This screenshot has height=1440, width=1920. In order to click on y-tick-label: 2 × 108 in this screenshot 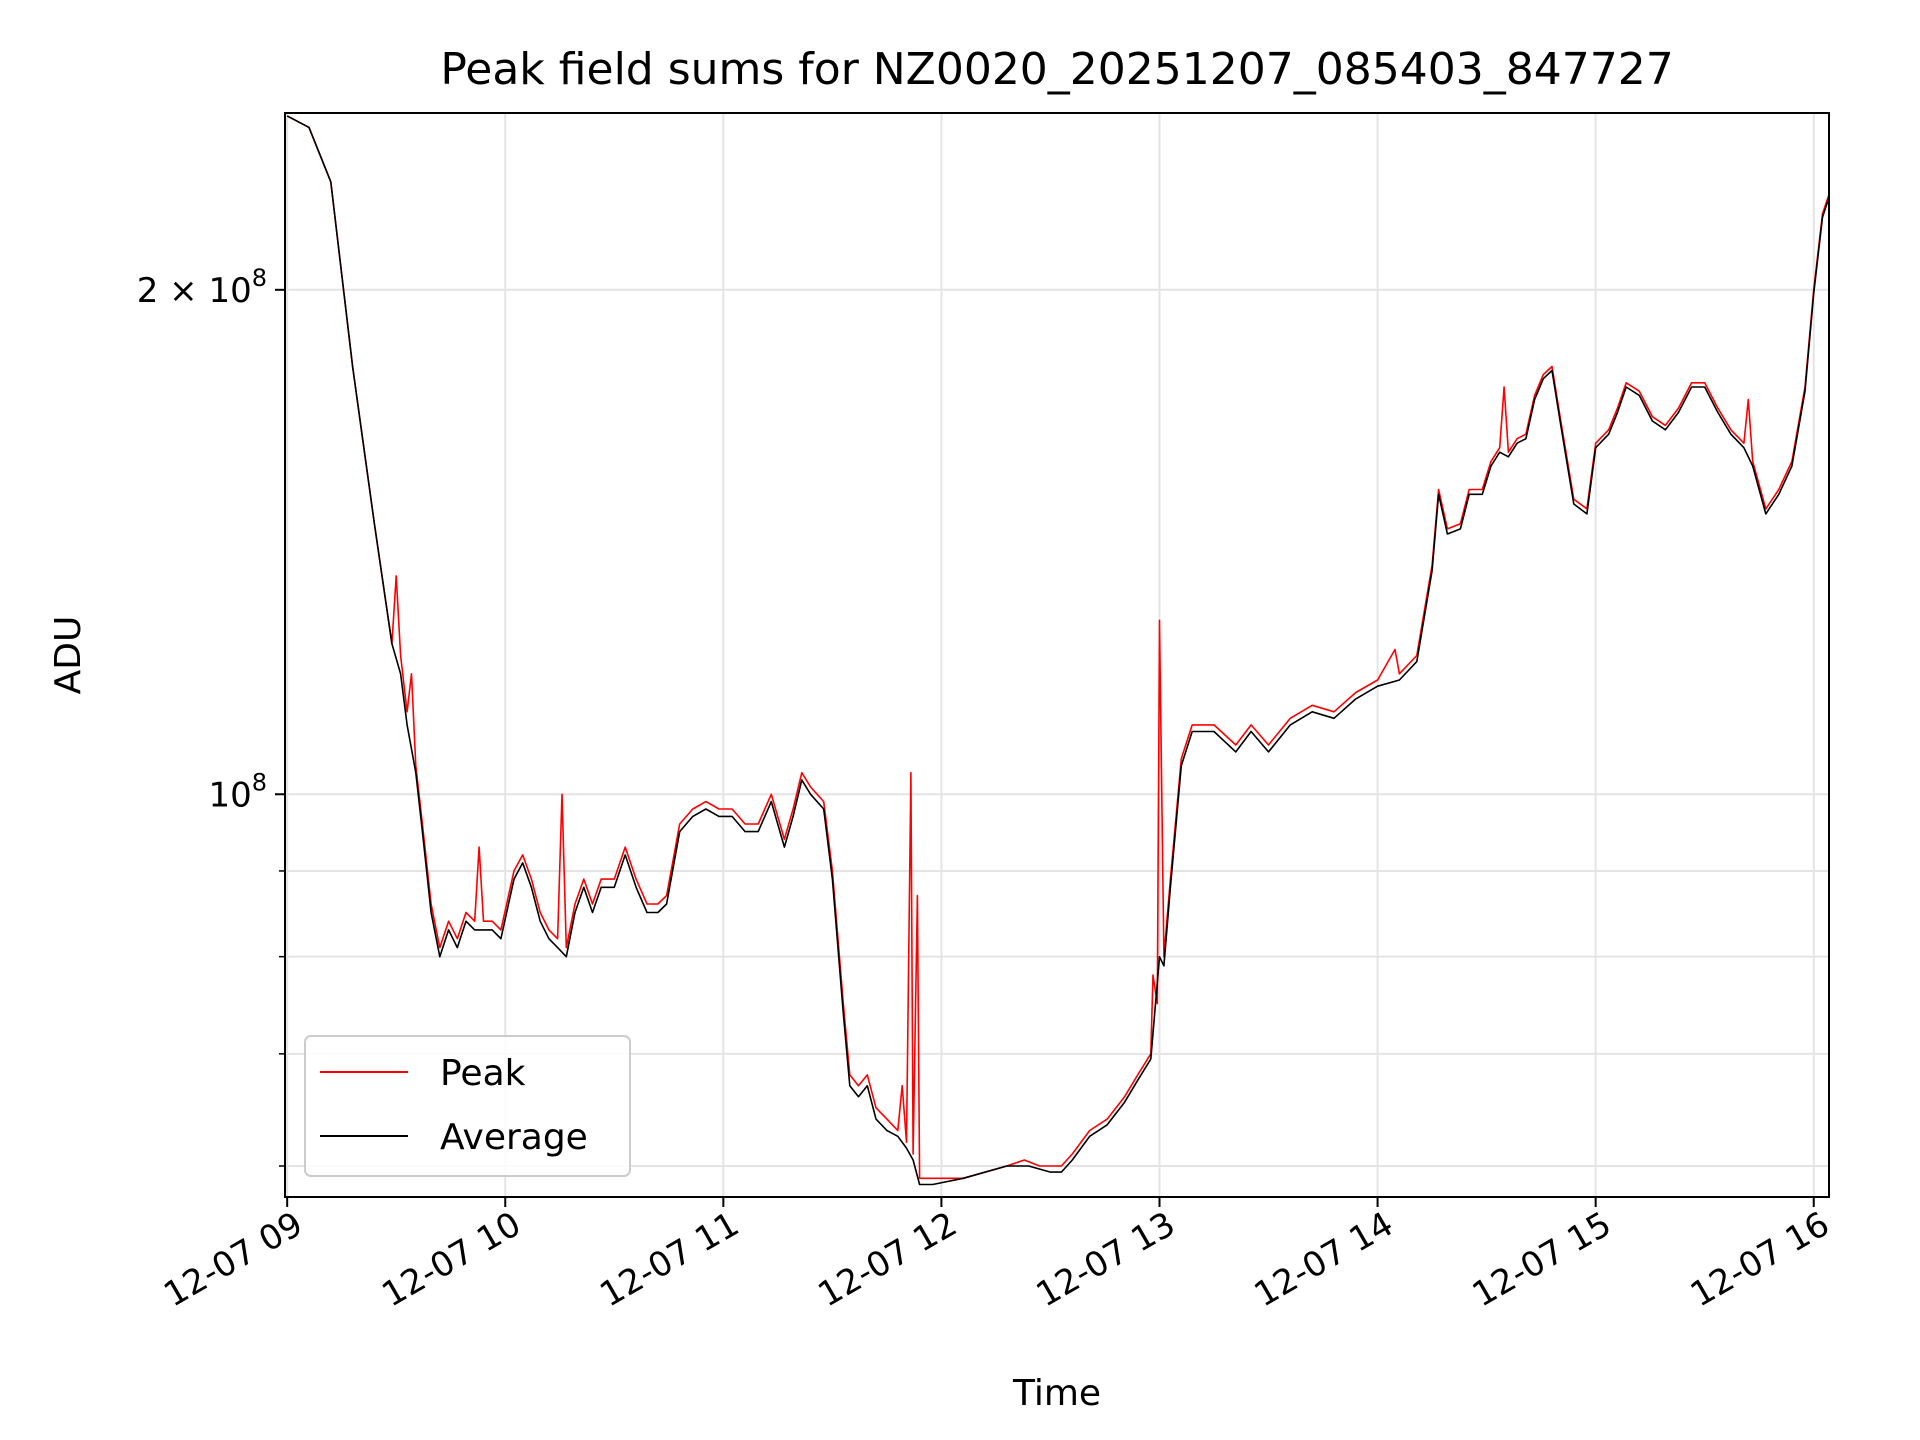, I will do `click(202, 287)`.